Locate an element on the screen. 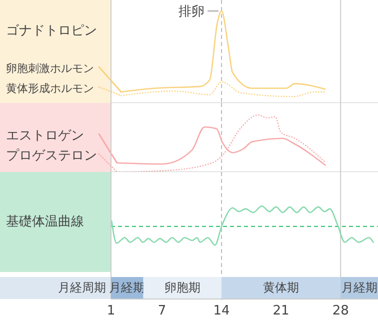 The width and height of the screenshot is (378, 320). ref-line-label: 排卵 is located at coordinates (191, 12).